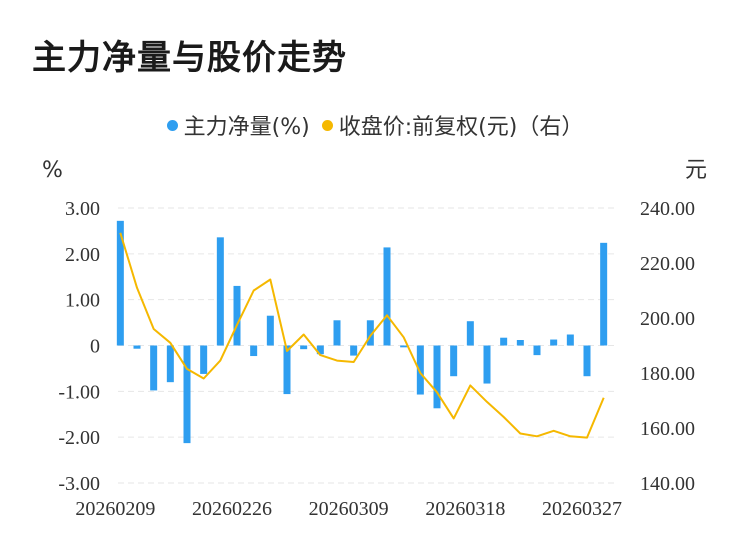  Describe the element at coordinates (667, 374) in the screenshot. I see `right-tick-label: 180.00` at that location.